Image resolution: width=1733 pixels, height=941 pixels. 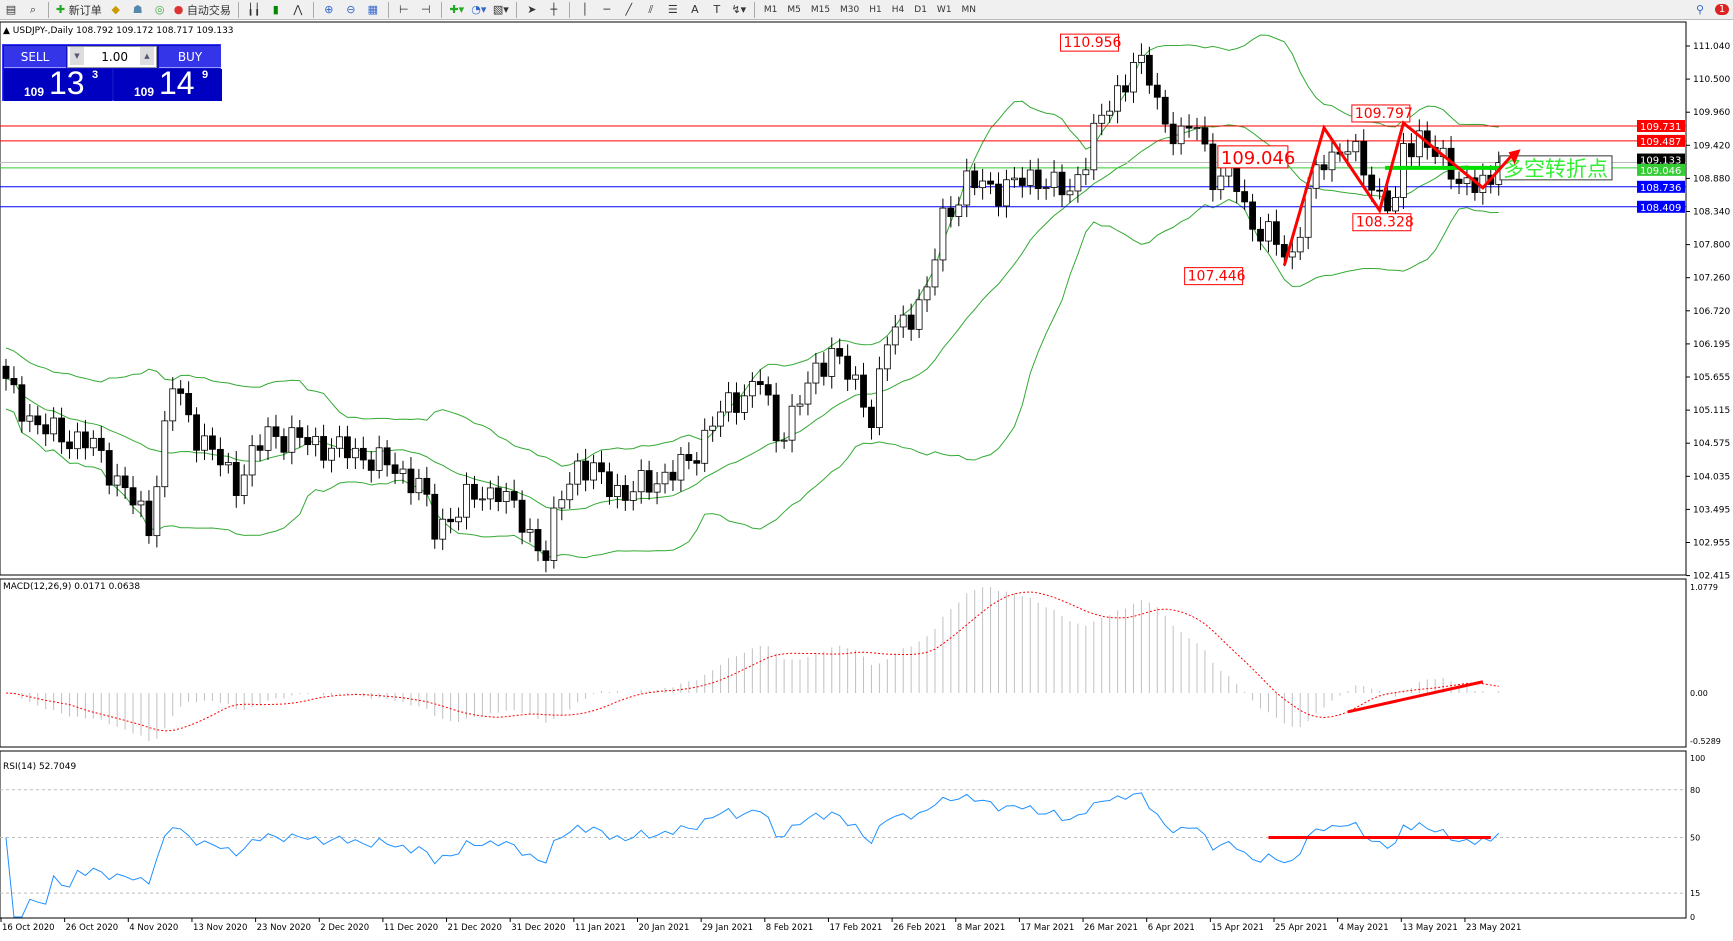 What do you see at coordinates (770, 9) in the screenshot?
I see `timeframe-m1: M1` at bounding box center [770, 9].